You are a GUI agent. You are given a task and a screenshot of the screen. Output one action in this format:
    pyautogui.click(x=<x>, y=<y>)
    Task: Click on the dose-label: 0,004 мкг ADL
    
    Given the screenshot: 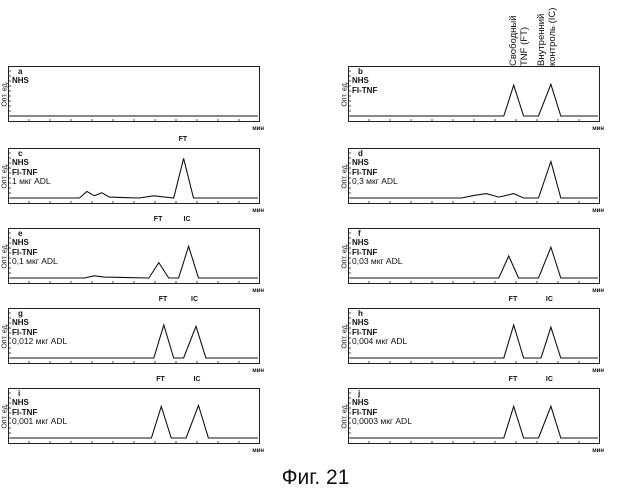 What is the action you would take?
    pyautogui.click(x=379, y=342)
    